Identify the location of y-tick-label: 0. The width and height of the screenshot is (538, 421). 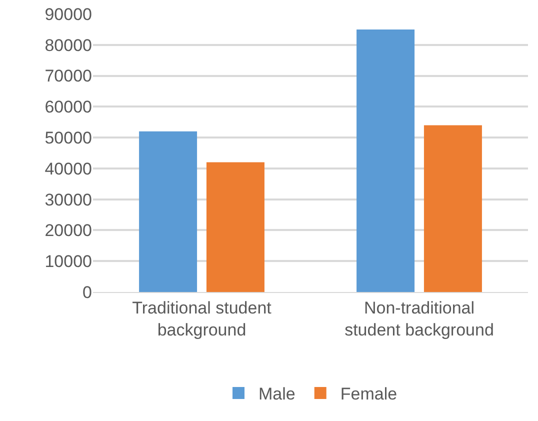
(87, 292).